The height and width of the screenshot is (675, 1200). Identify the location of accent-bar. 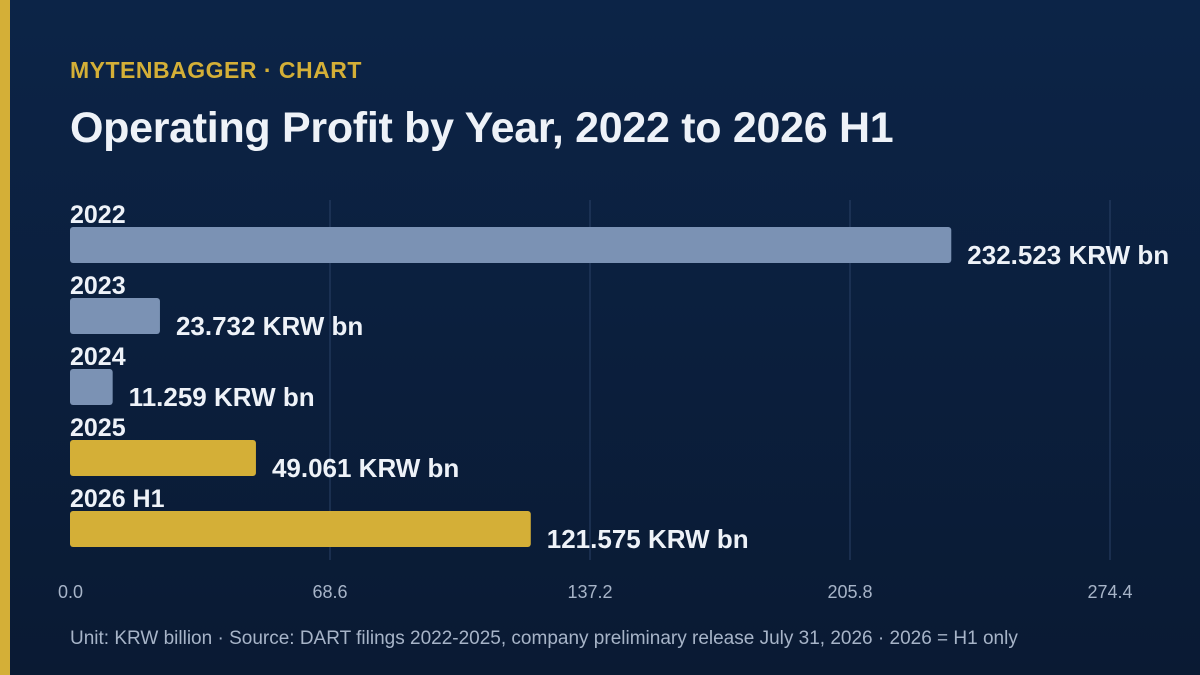
(5, 337).